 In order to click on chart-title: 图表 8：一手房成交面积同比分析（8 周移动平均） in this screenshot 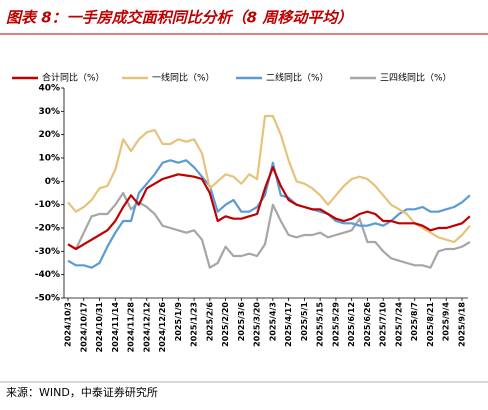, I will do `click(179, 18)`.